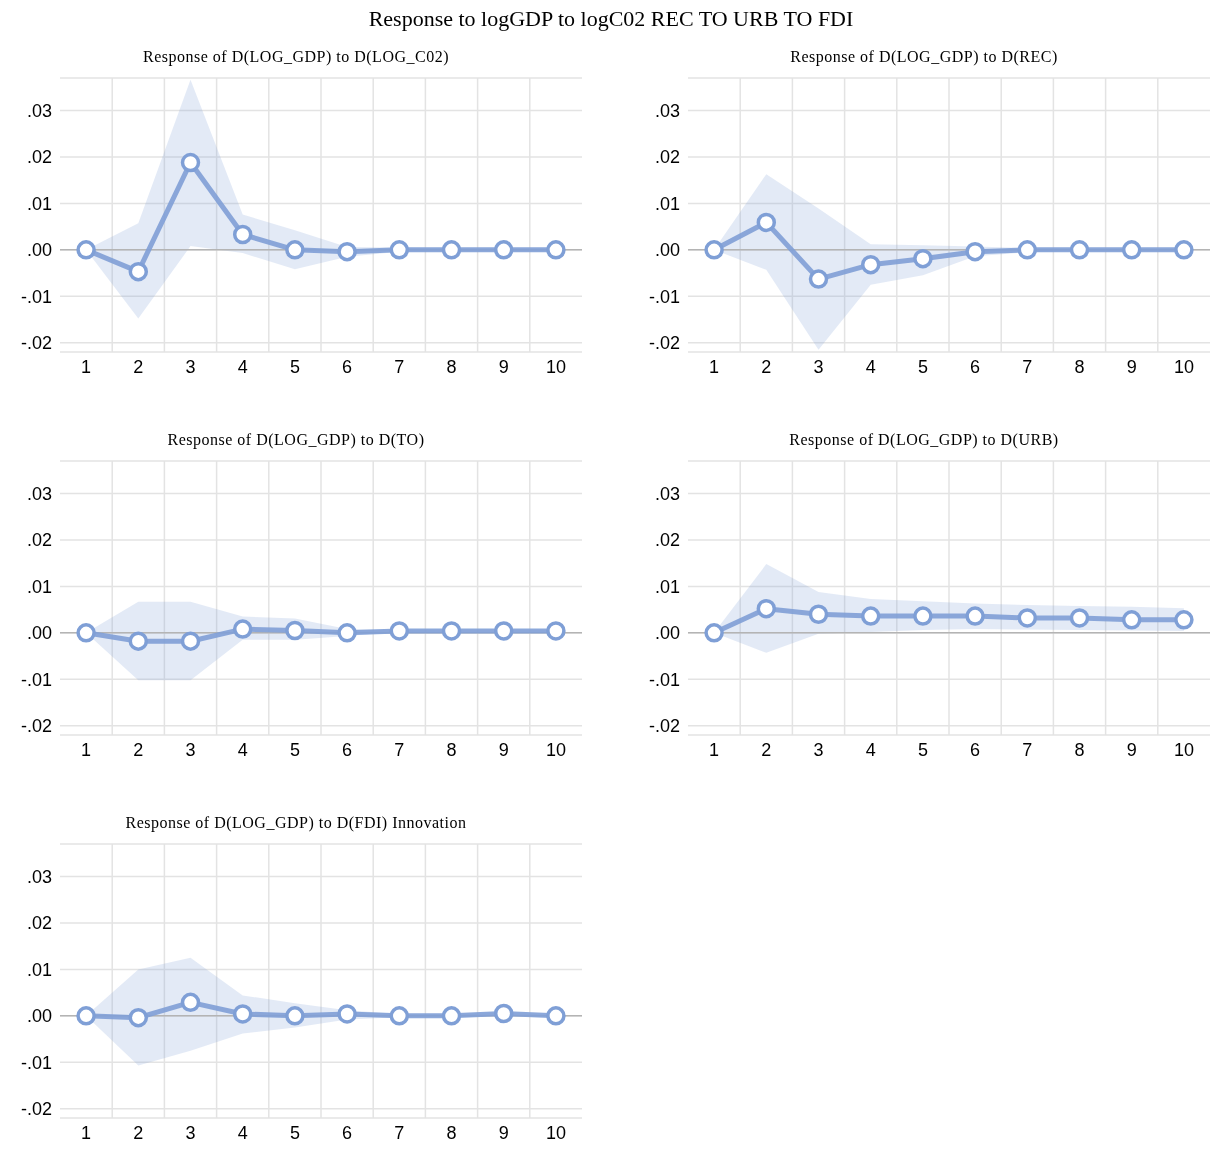 This screenshot has width=1222, height=1157. I want to click on text: Response to logGDP to logC02 REC TO URB TO FDI, so click(611, 19).